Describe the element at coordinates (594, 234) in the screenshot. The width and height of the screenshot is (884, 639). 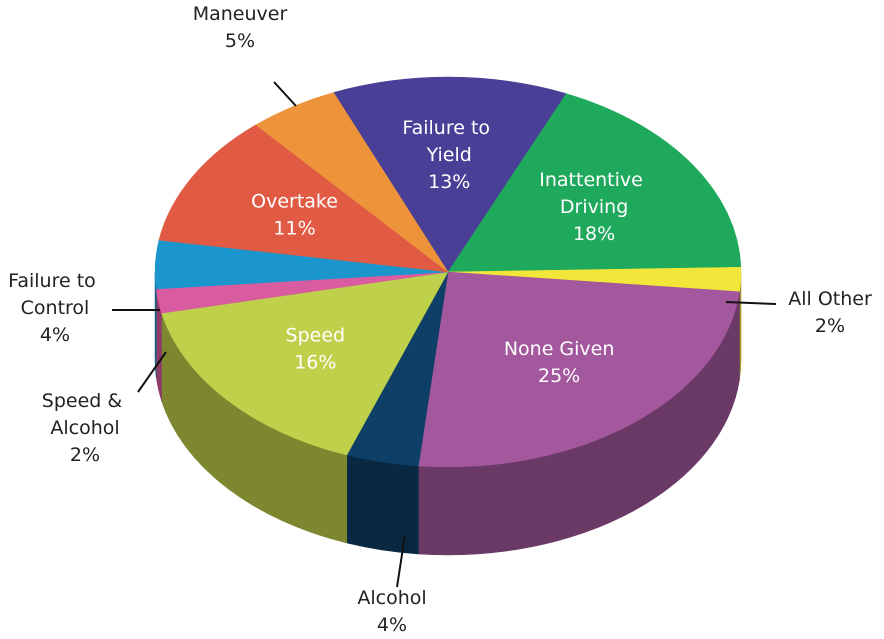
I see `value-label: 18%` at that location.